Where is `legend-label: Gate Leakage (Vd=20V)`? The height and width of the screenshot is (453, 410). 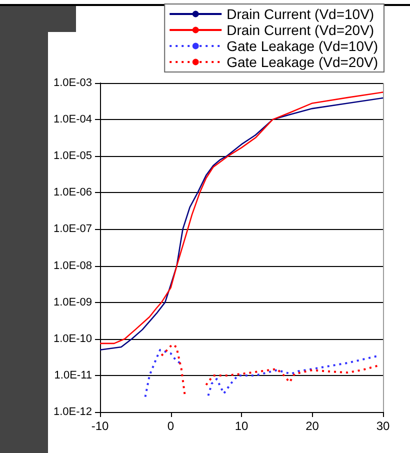
legend-label: Gate Leakage (Vd=20V) is located at coordinates (302, 62).